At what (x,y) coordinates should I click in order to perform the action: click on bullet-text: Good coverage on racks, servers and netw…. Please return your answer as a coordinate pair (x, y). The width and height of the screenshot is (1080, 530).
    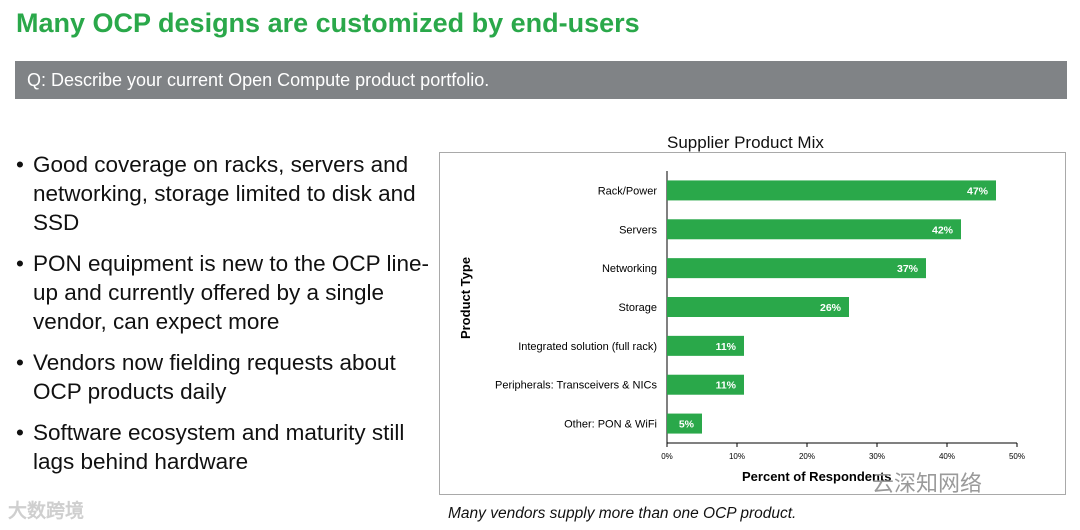
    Looking at the image, I should click on (224, 193).